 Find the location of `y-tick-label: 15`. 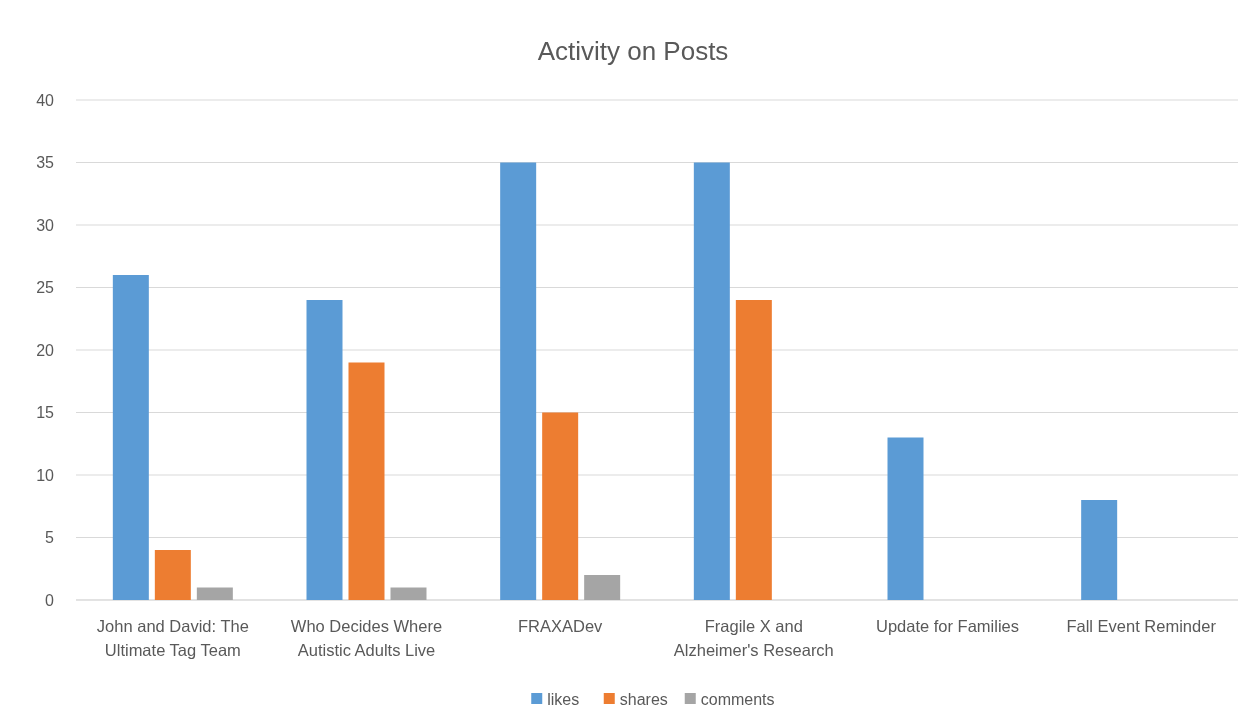

y-tick-label: 15 is located at coordinates (45, 413).